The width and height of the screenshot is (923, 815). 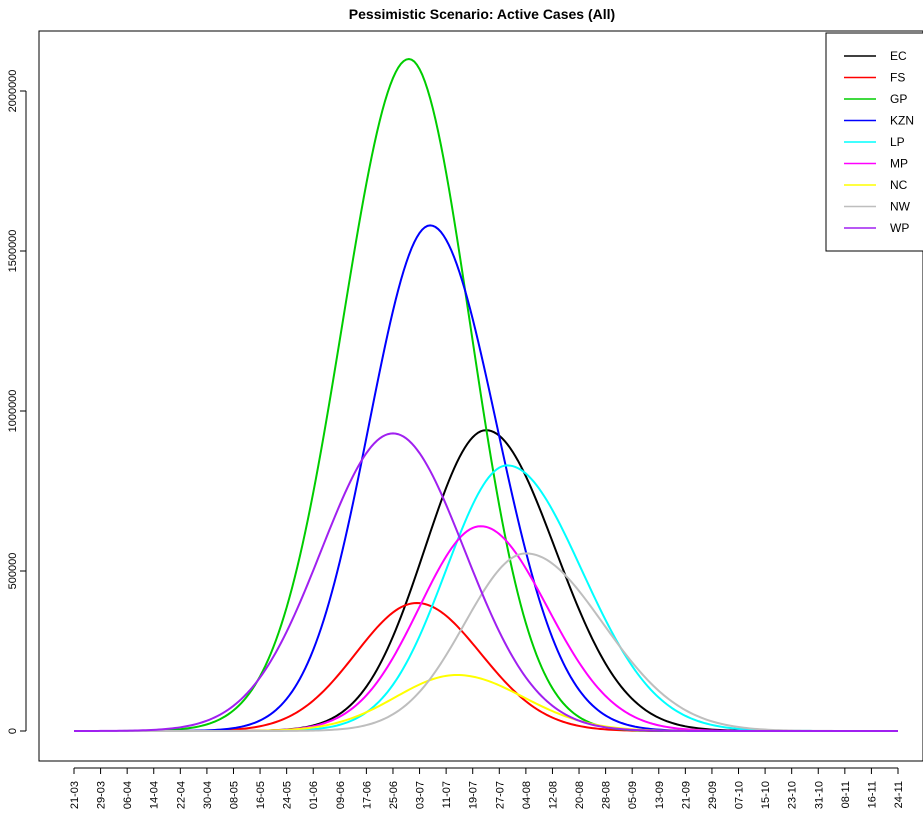 What do you see at coordinates (686, 795) in the screenshot?
I see `x-tick-label: 21-09` at bounding box center [686, 795].